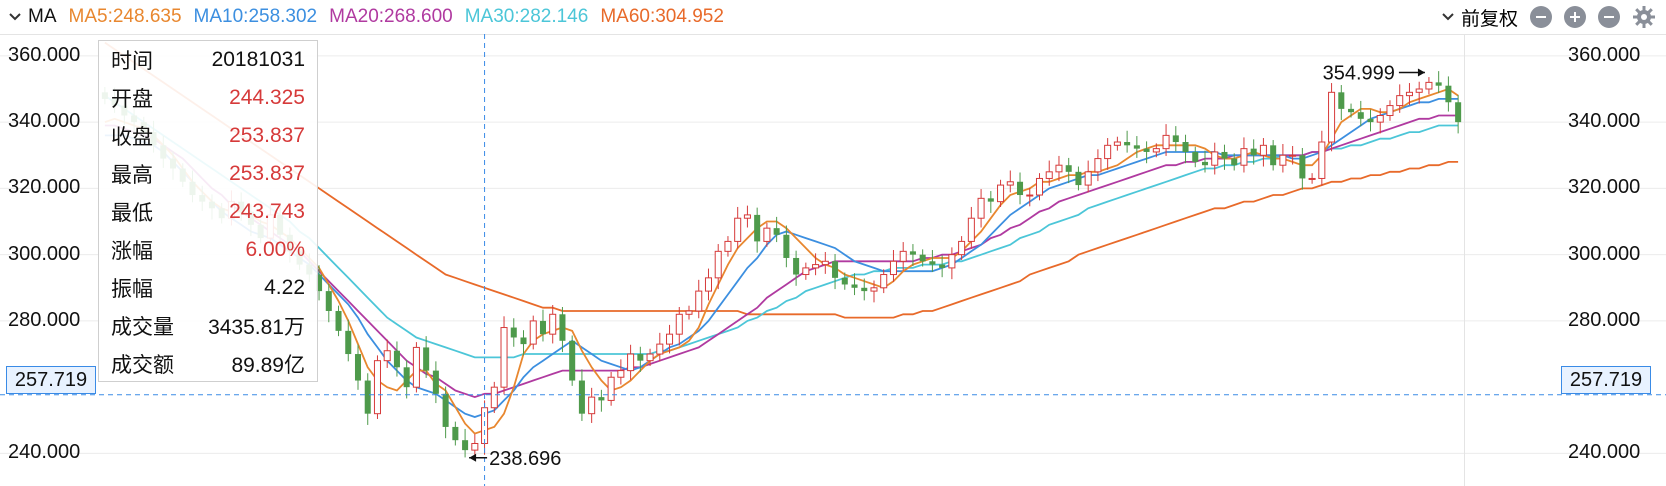 Image resolution: width=1666 pixels, height=486 pixels. I want to click on tooltip-value: 6.00%, so click(275, 249).